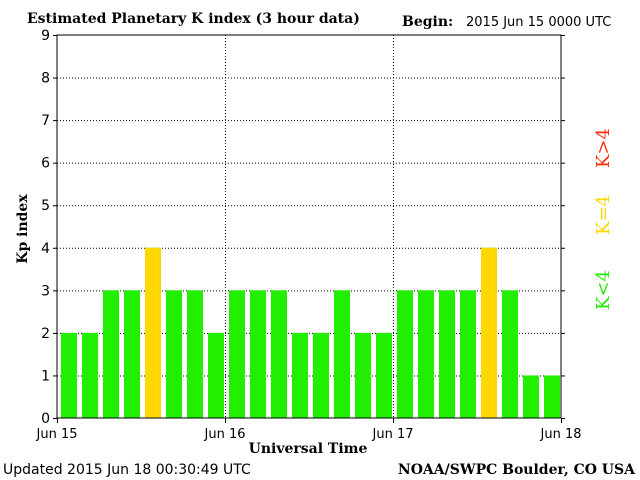 This screenshot has height=480, width=640. What do you see at coordinates (45, 79) in the screenshot?
I see `y-tick-label: 8` at bounding box center [45, 79].